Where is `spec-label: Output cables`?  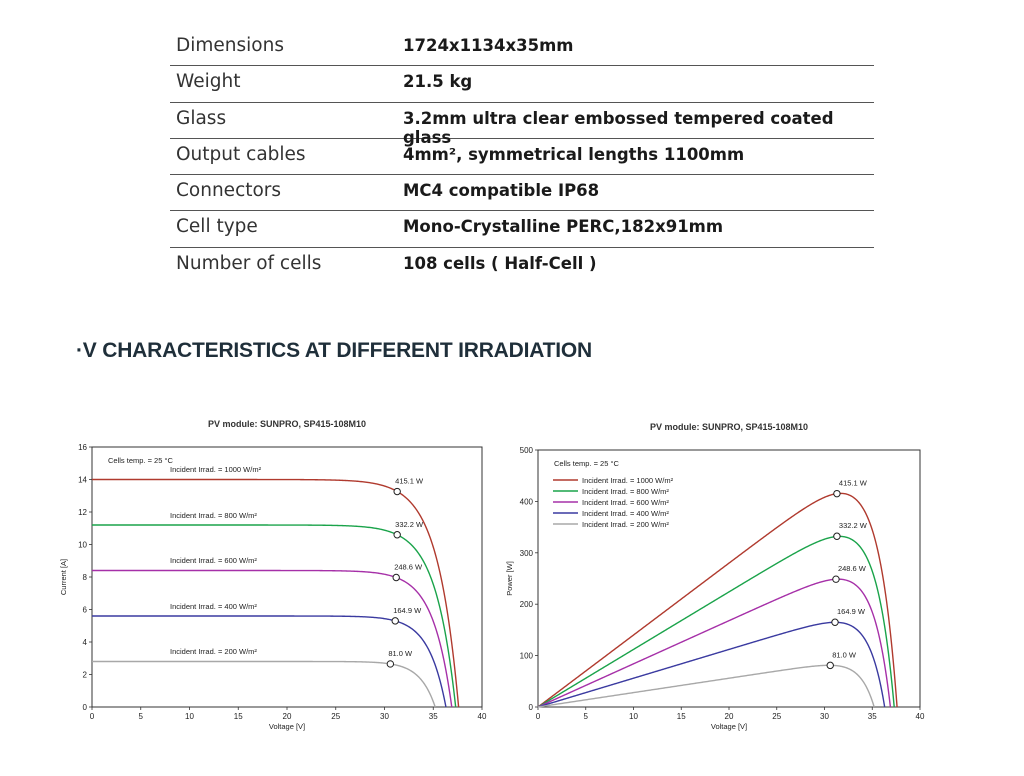 spec-label: Output cables is located at coordinates (241, 154).